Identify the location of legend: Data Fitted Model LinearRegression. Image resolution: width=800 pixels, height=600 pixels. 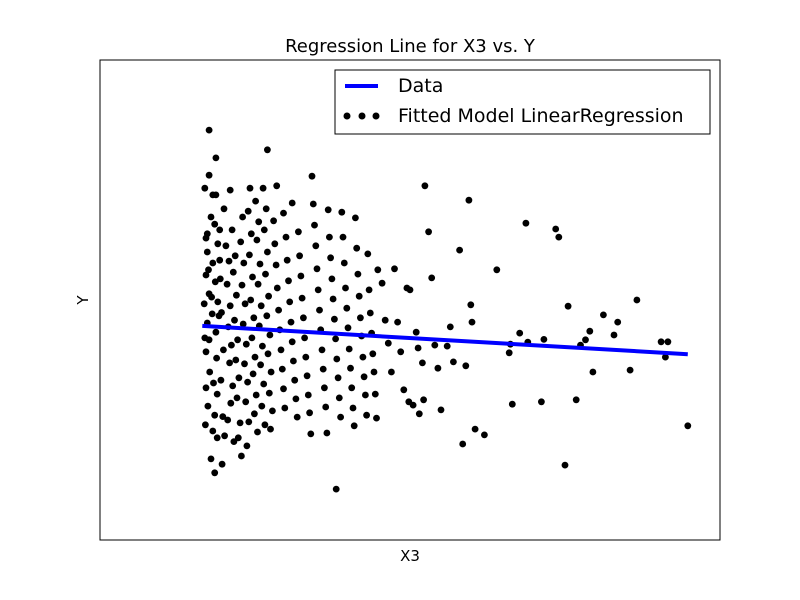
(522, 102).